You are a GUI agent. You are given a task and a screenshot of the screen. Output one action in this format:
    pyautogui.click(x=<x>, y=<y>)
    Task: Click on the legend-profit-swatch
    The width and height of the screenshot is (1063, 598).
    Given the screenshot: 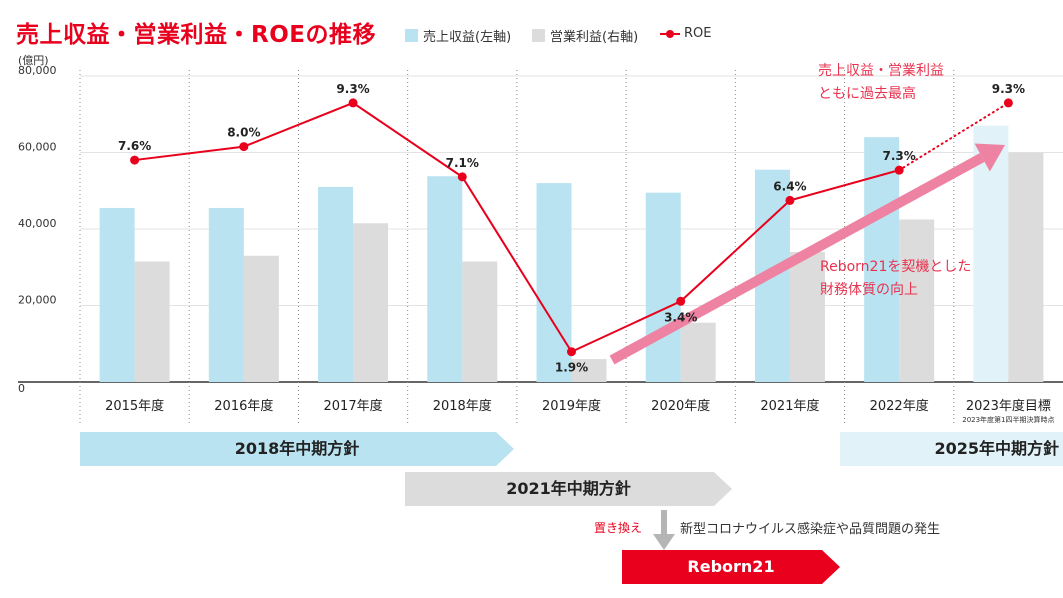 What is the action you would take?
    pyautogui.click(x=538, y=35)
    